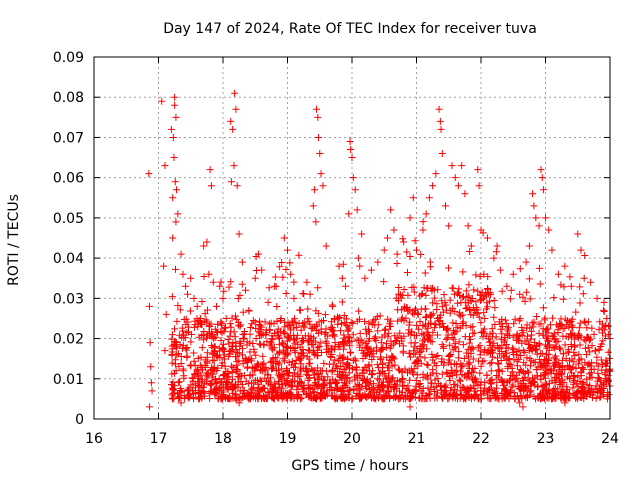 The height and width of the screenshot is (480, 640). Describe the element at coordinates (68, 58) in the screenshot. I see `y-tick-label: 0.09` at that location.